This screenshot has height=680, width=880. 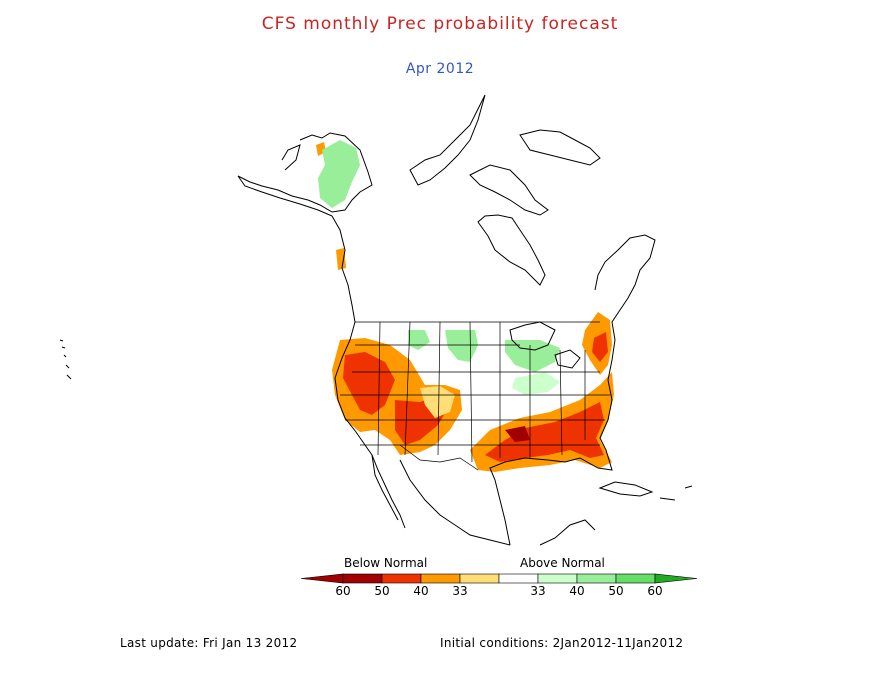 I want to click on caribbean-islands, so click(x=676, y=493).